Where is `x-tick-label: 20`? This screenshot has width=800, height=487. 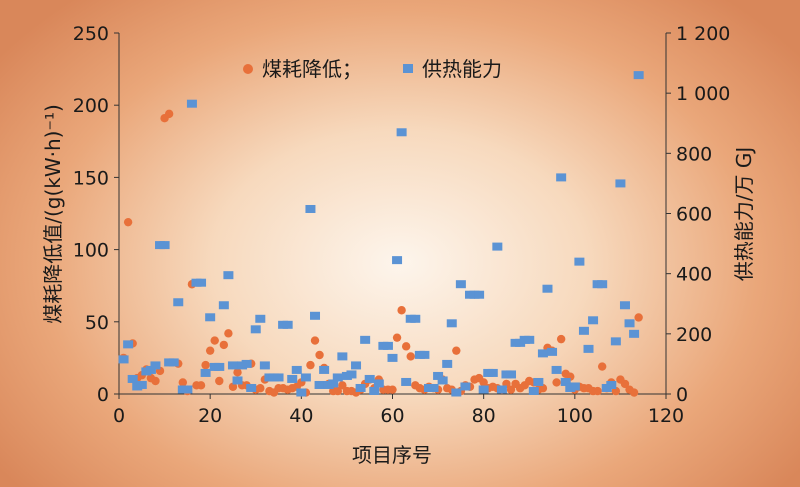
x-tick-label: 20 is located at coordinates (210, 416).